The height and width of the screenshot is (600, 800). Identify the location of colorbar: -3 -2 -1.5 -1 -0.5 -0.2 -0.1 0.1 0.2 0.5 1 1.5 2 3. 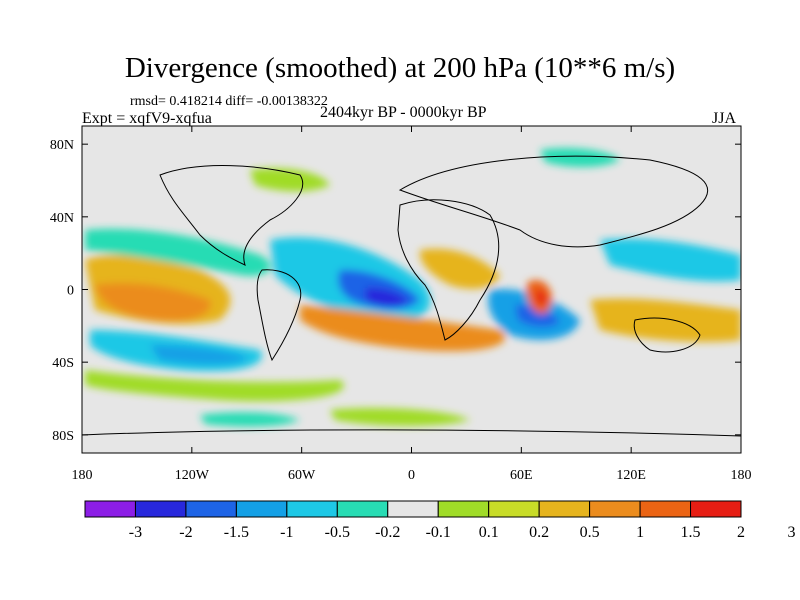
(439, 520).